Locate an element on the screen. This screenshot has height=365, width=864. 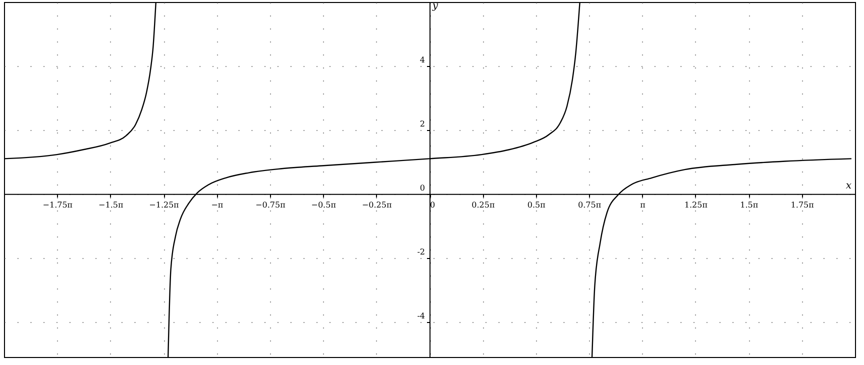
x-axis-title: x is located at coordinates (849, 186).